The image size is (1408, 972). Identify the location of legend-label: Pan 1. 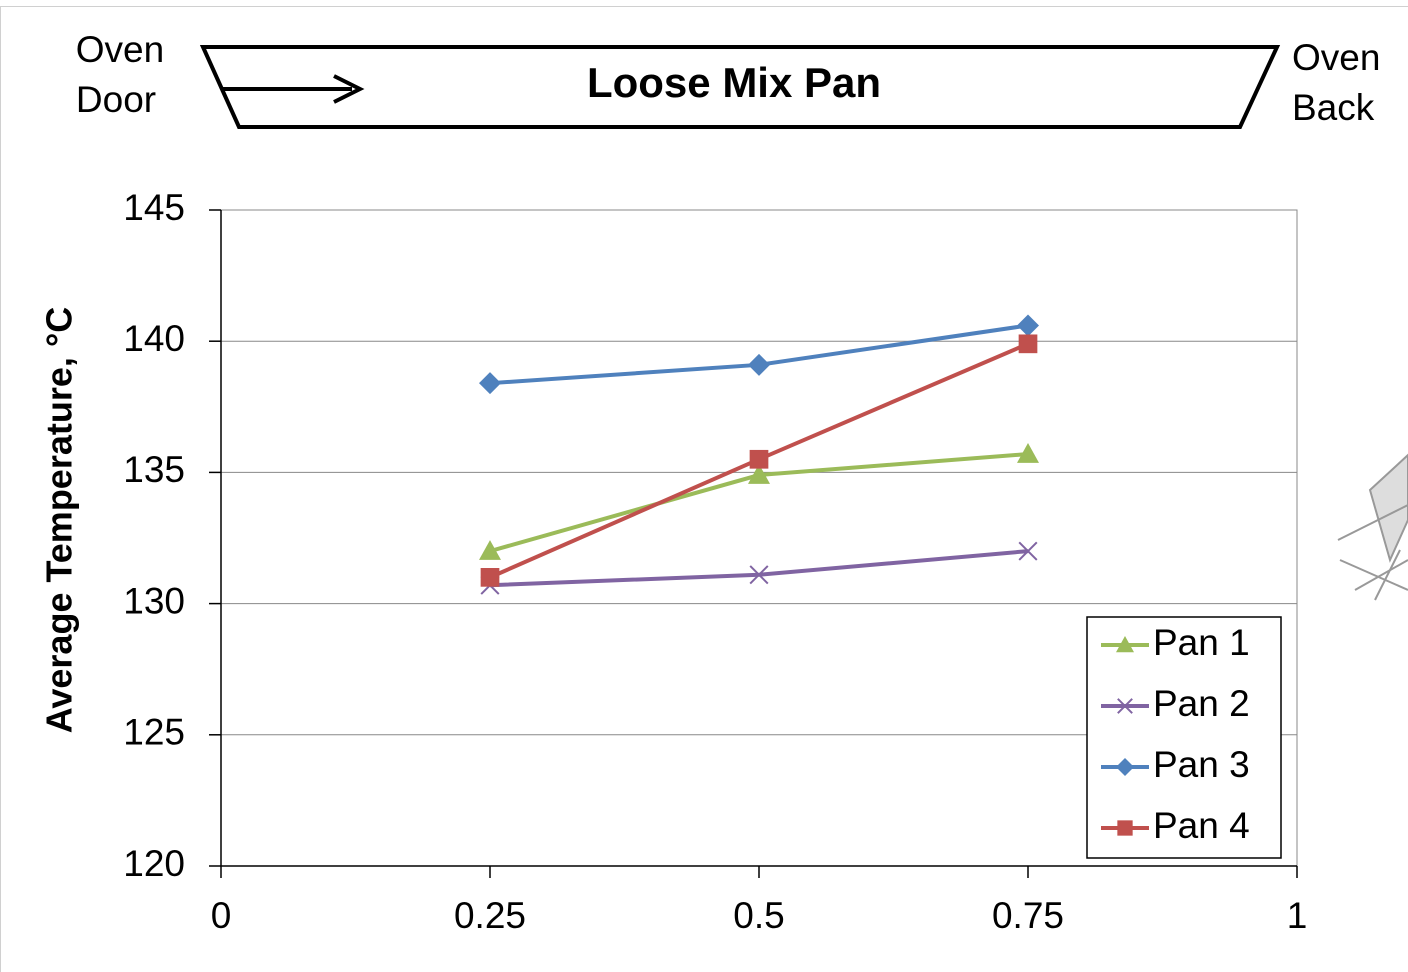
(1201, 642).